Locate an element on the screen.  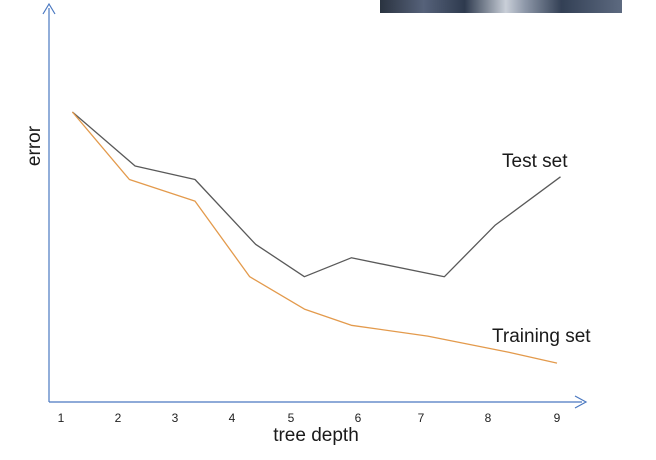
x-tick-label-4: 4 is located at coordinates (232, 418).